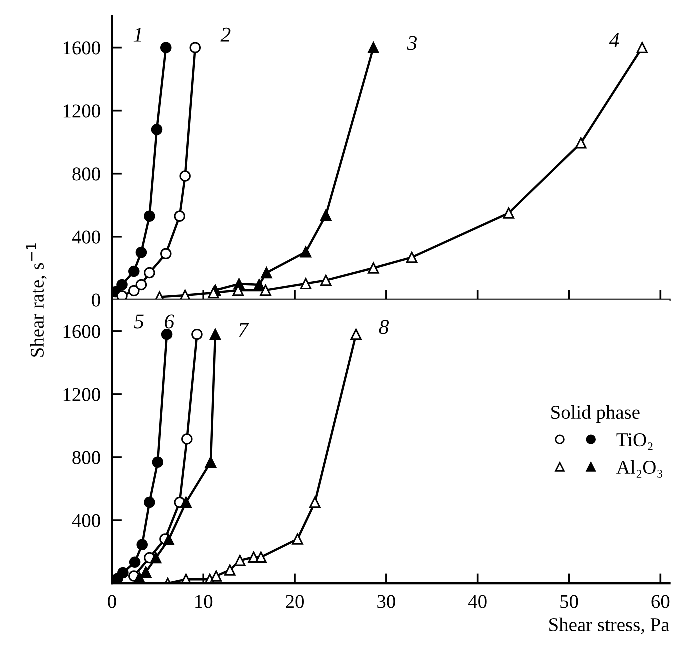  I want to click on annotation: 2, so click(225, 35).